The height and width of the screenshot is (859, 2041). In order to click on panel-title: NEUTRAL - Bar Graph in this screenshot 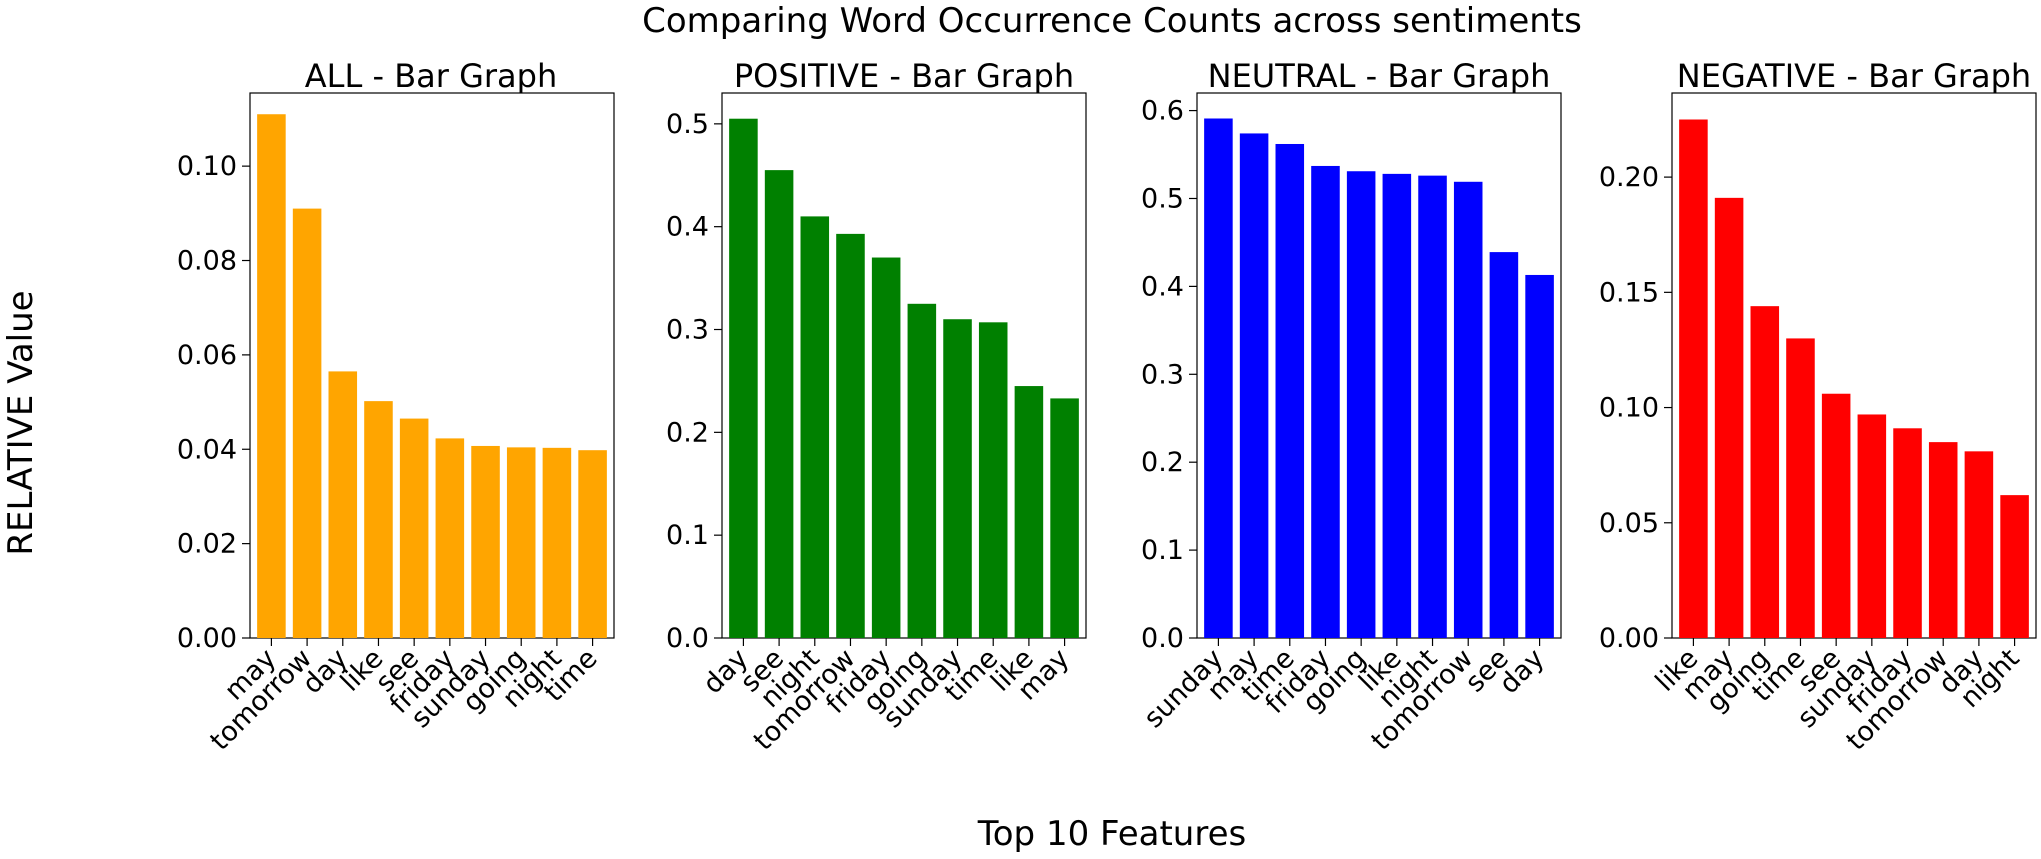, I will do `click(1379, 76)`.